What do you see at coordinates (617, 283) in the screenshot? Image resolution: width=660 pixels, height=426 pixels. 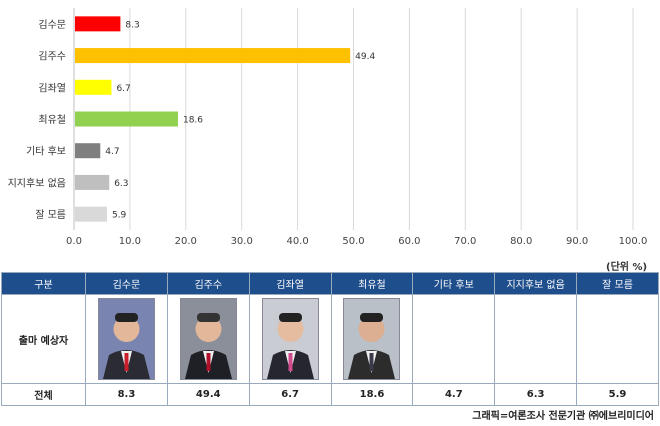 I see `column-header: 잘 모름` at bounding box center [617, 283].